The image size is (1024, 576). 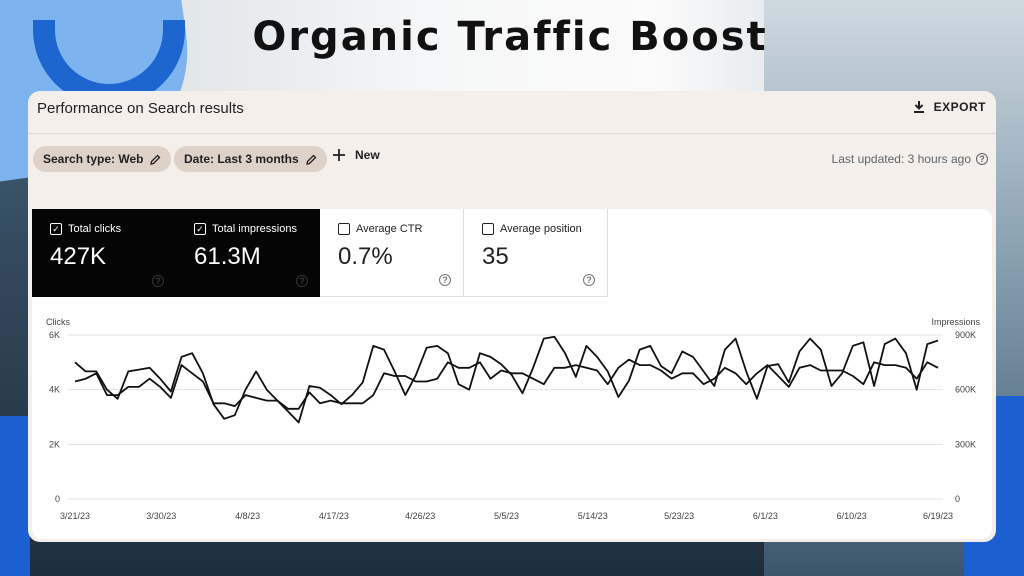 What do you see at coordinates (918, 107) in the screenshot?
I see `download-icon` at bounding box center [918, 107].